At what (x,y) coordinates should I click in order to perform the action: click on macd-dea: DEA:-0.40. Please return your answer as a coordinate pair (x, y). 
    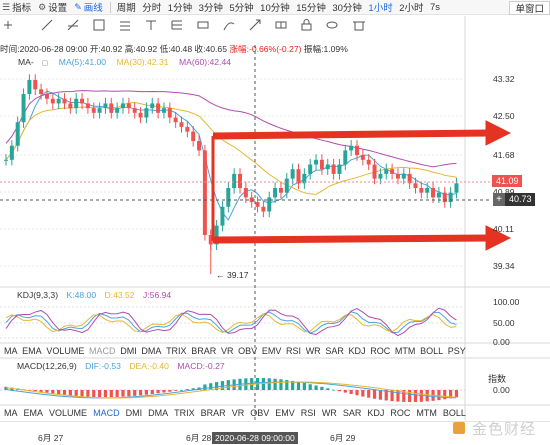
    Looking at the image, I should click on (149, 366).